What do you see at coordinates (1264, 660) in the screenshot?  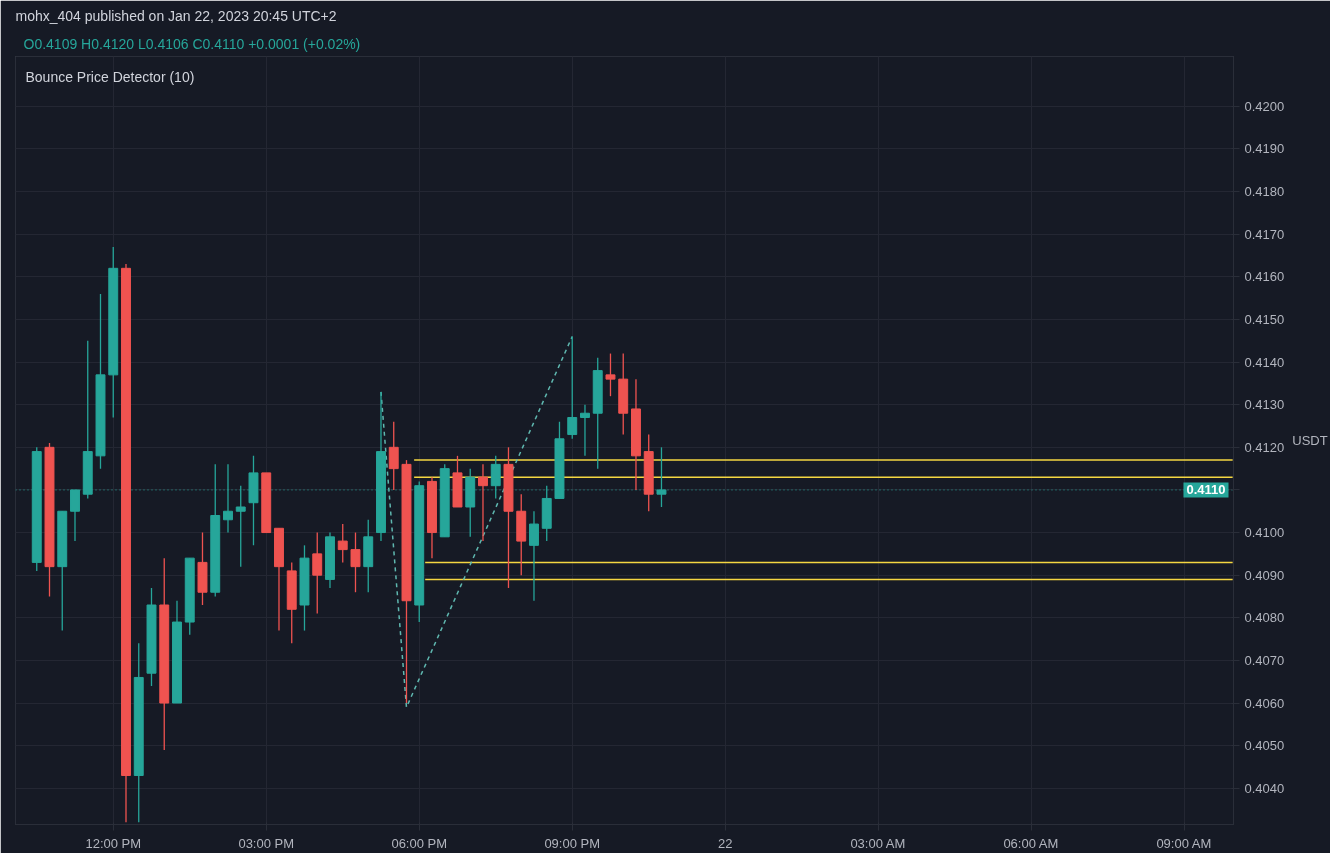 I see `y-tick-label: 0.4070` at bounding box center [1264, 660].